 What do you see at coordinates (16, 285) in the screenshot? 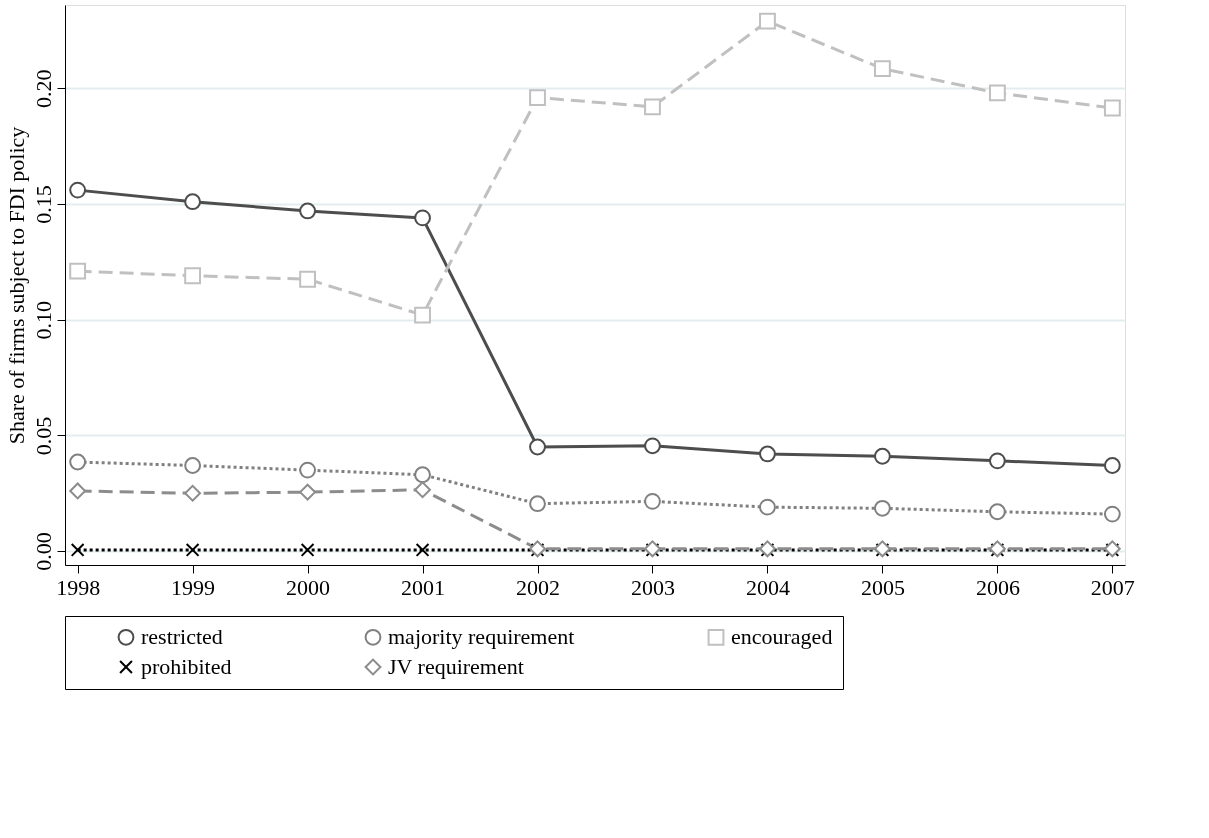
I see `y-axis-title: Share of firms subject to FDI policy` at bounding box center [16, 285].